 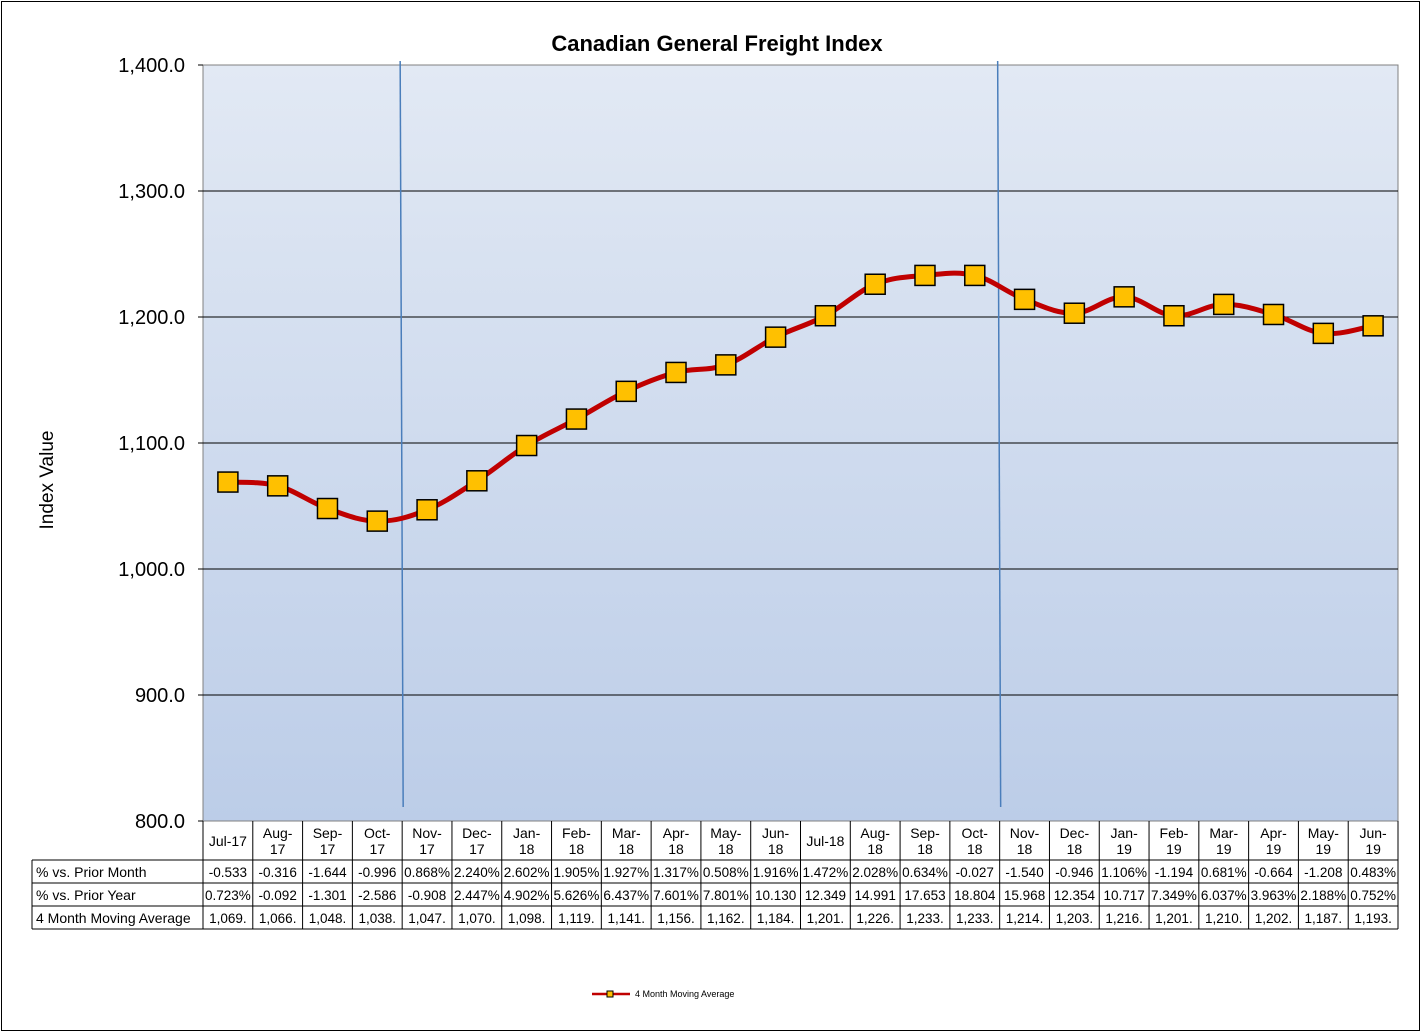 What do you see at coordinates (113, 918) in the screenshot?
I see `table-row-label: 4 Month Moving Average` at bounding box center [113, 918].